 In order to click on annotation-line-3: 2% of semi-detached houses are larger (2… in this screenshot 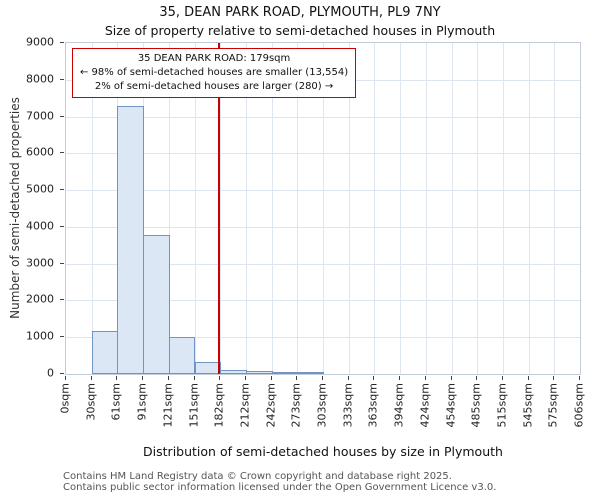, I will do `click(214, 86)`.